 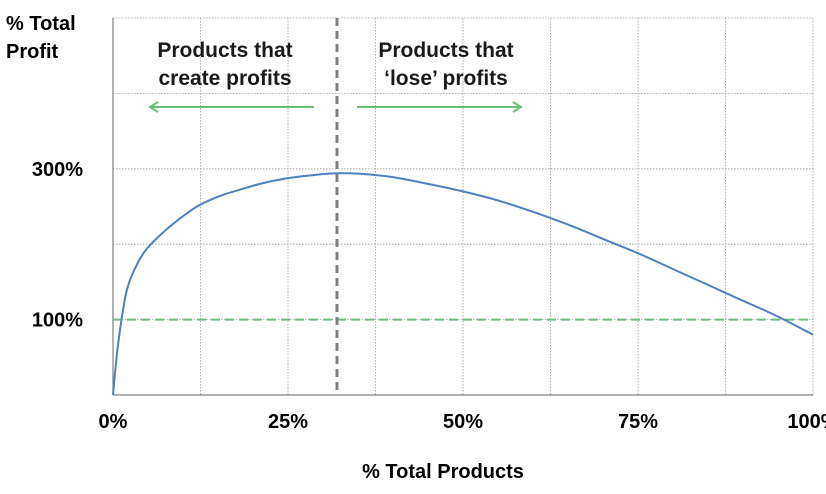 I want to click on annotation-create-profits-line-1: Products that, so click(x=224, y=50).